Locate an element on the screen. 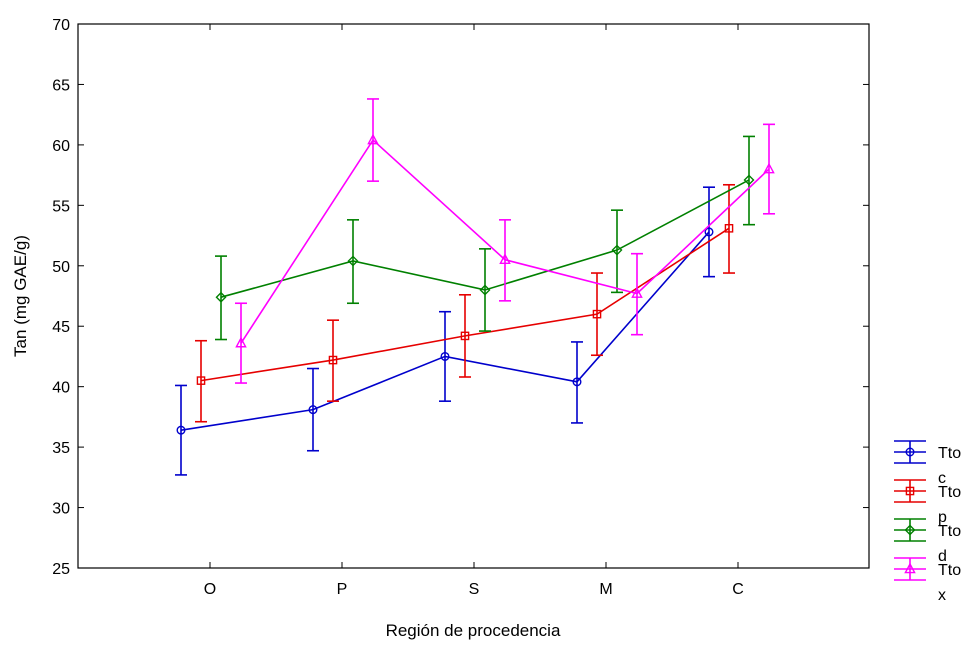  x-tick-label: P is located at coordinates (342, 589).